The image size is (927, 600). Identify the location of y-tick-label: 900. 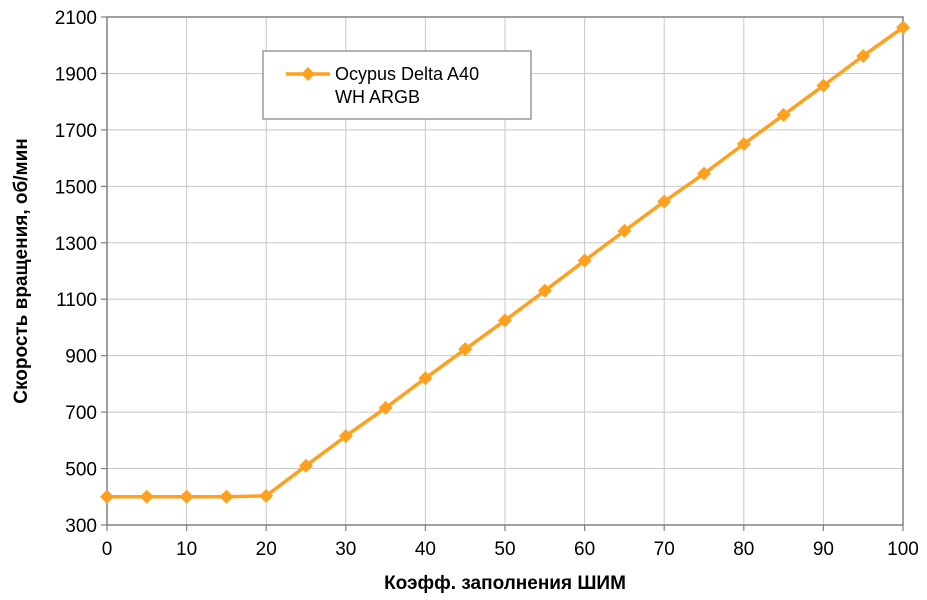
(81, 357).